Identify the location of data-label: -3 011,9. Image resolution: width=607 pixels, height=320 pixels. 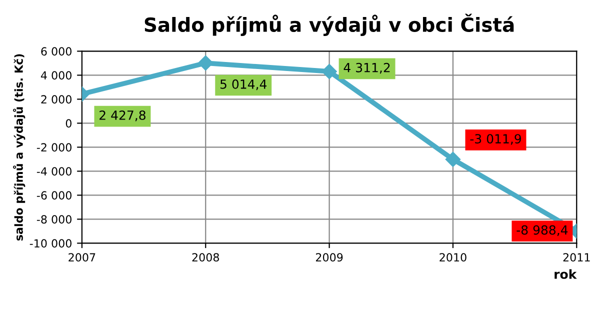
(495, 139).